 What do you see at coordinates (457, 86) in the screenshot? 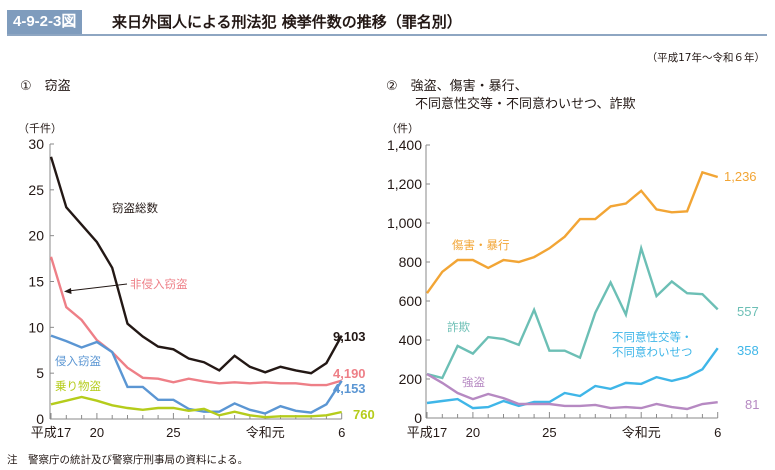
I see `panel-2-title-line1: ② 強盗、傷害・暴行、` at bounding box center [457, 86].